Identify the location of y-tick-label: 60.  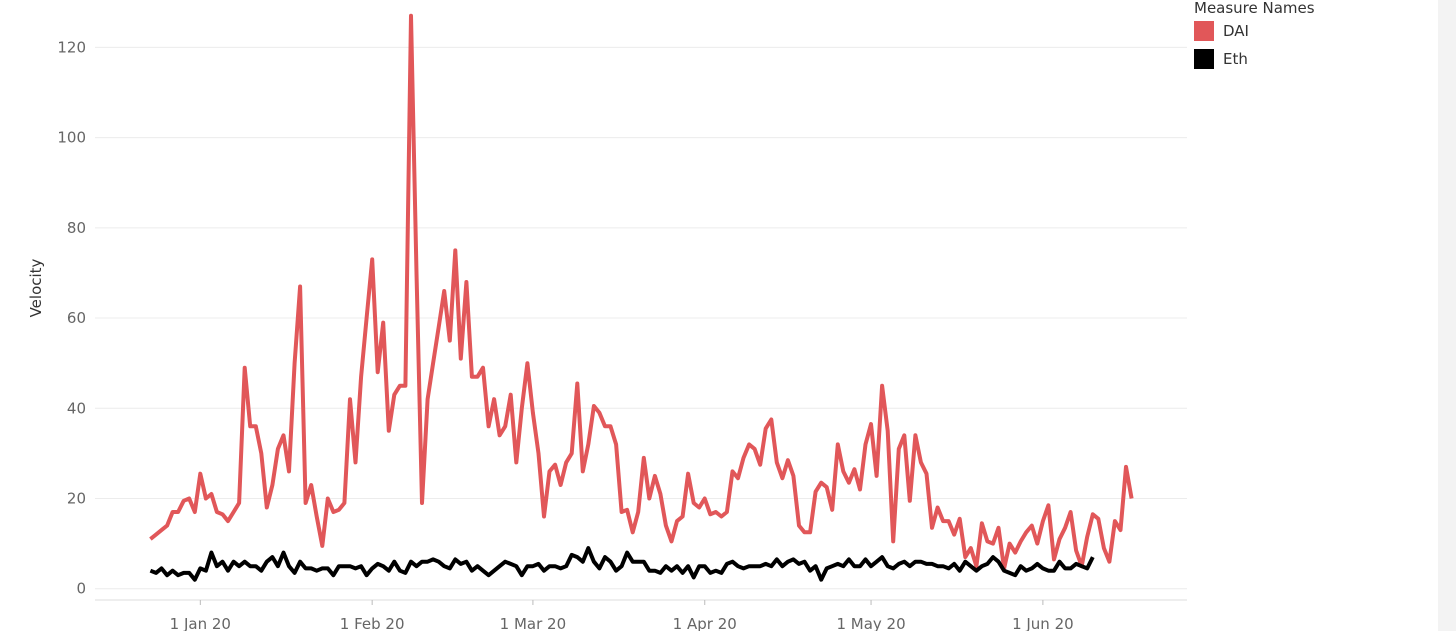
(76, 318).